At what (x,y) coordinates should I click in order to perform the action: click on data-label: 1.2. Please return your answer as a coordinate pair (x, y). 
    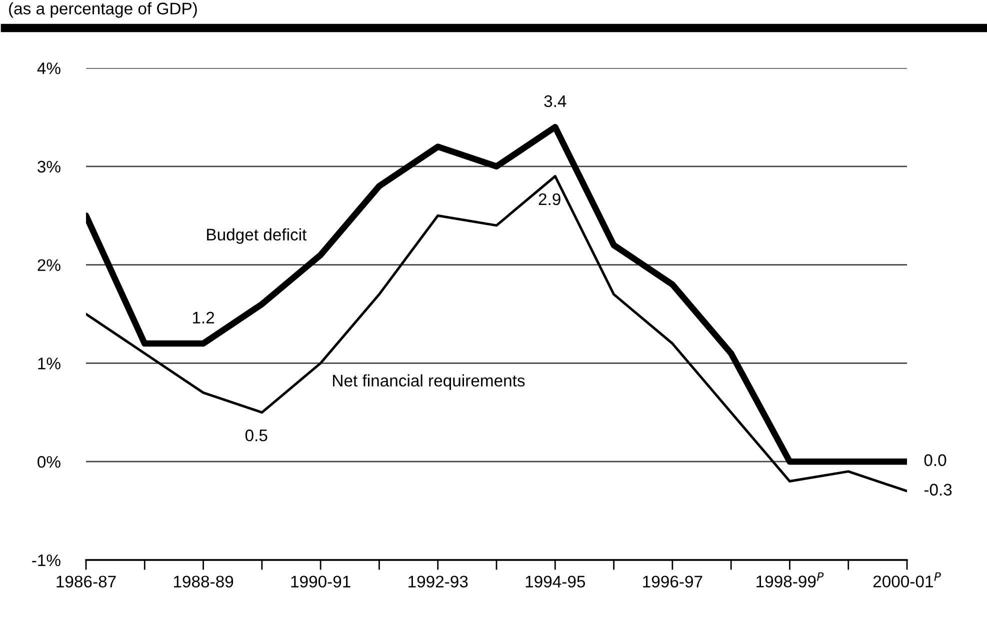
    Looking at the image, I should click on (203, 318).